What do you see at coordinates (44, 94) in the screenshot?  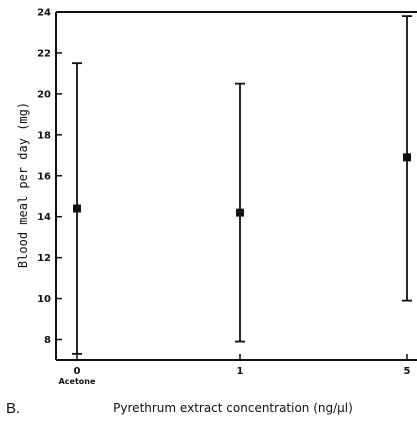 I see `y-tick-label: 20` at bounding box center [44, 94].